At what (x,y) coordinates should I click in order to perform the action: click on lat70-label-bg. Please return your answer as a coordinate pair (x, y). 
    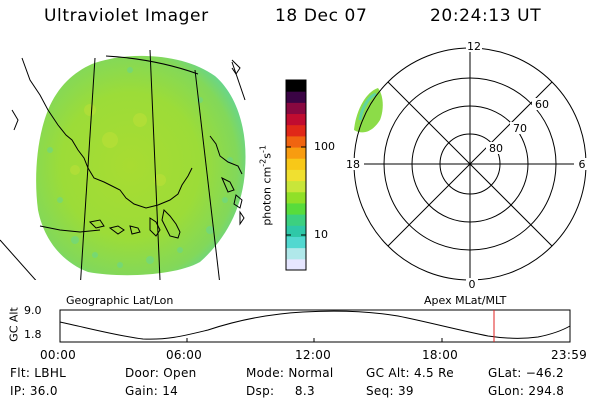
    Looking at the image, I should click on (520, 128).